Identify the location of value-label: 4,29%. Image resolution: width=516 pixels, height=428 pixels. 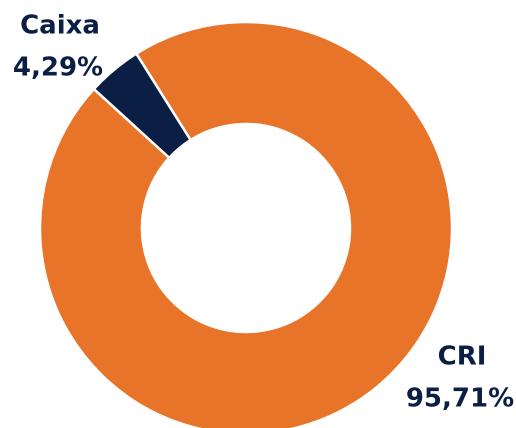
(58, 68).